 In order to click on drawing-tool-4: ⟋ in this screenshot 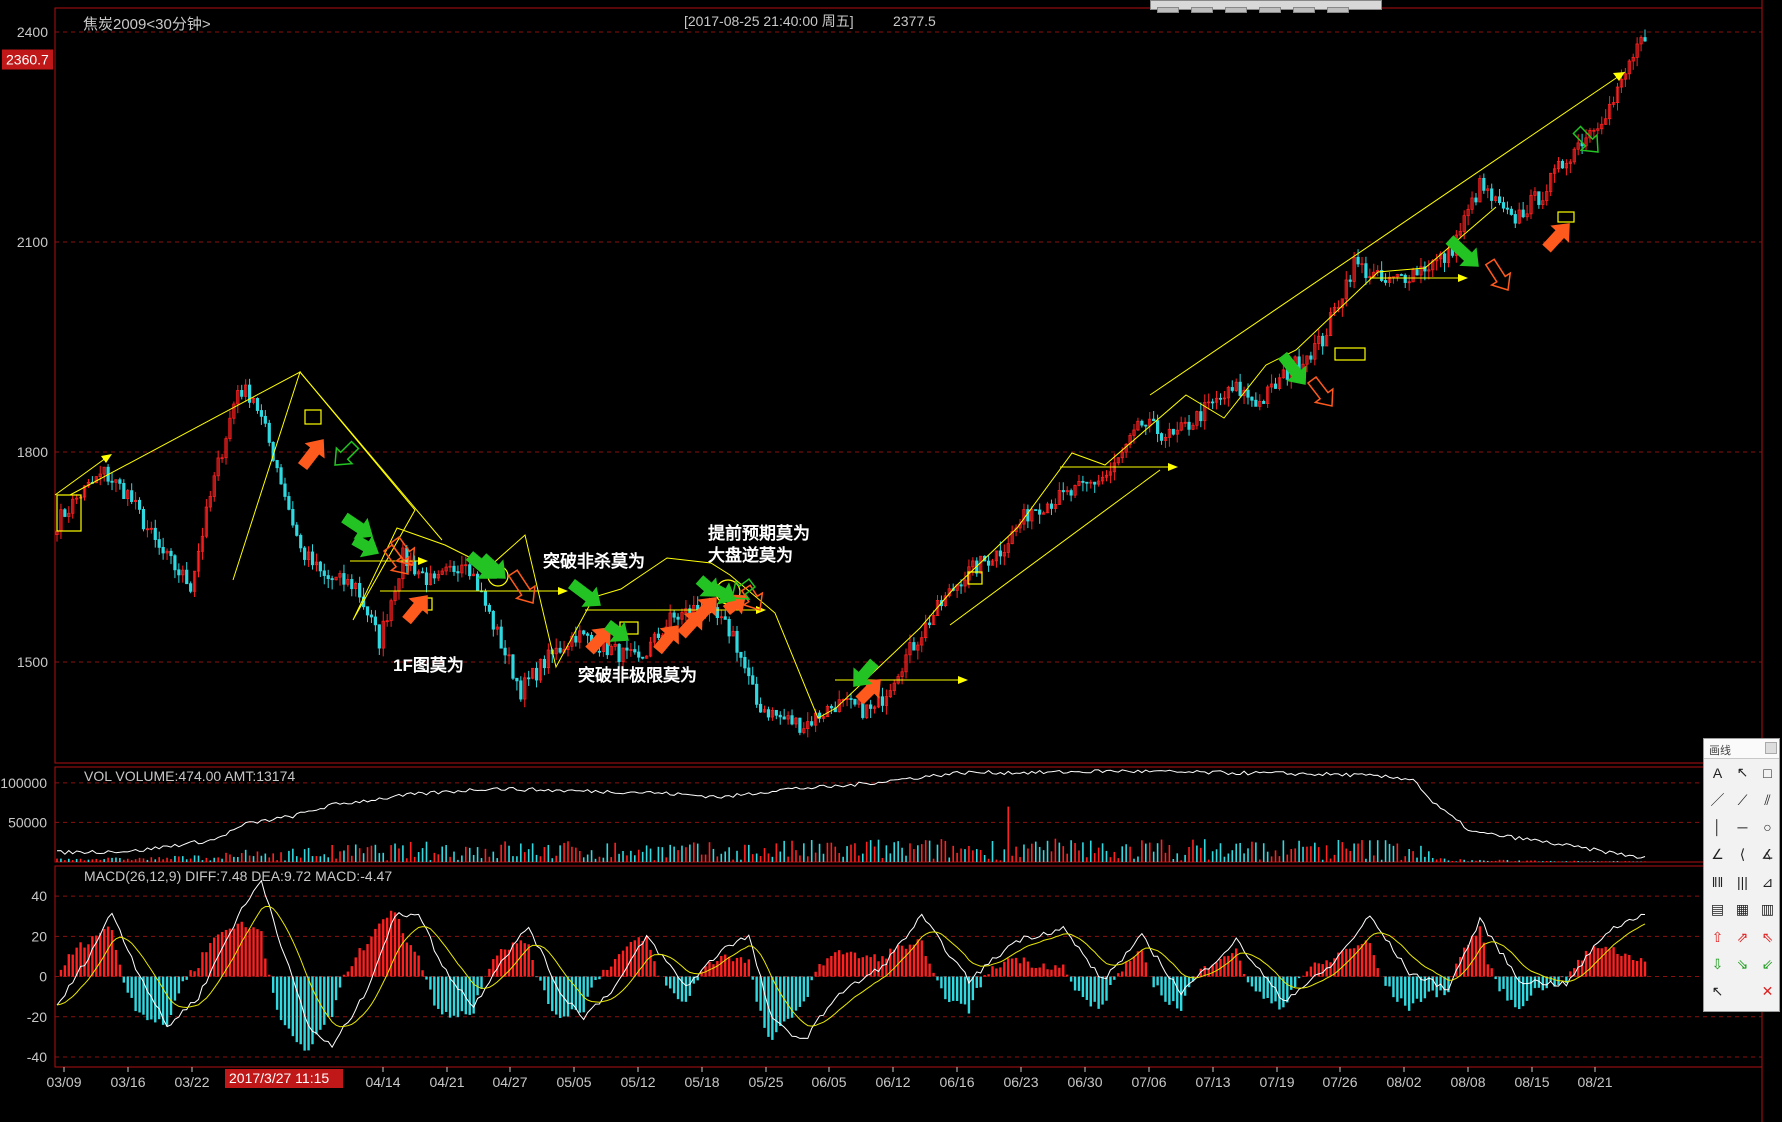, I will do `click(1742, 799)`.